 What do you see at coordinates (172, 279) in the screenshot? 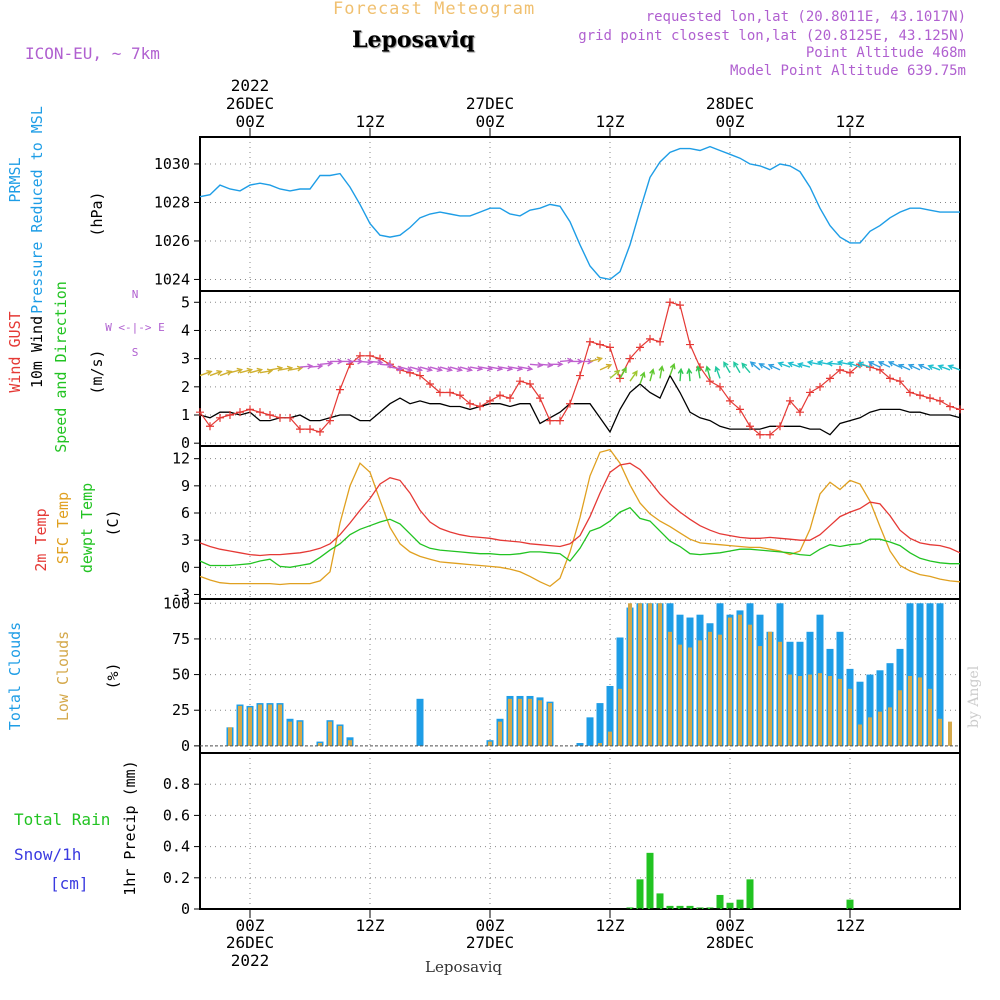
I see `y-tick-label: 1024` at bounding box center [172, 279].